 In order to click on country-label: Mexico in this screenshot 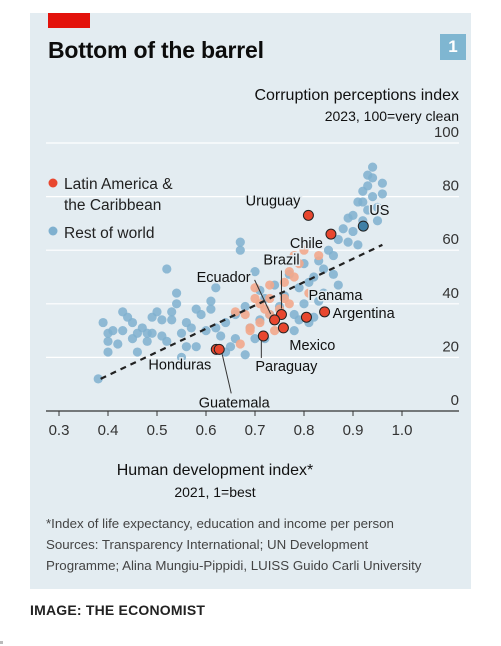, I will do `click(312, 346)`.